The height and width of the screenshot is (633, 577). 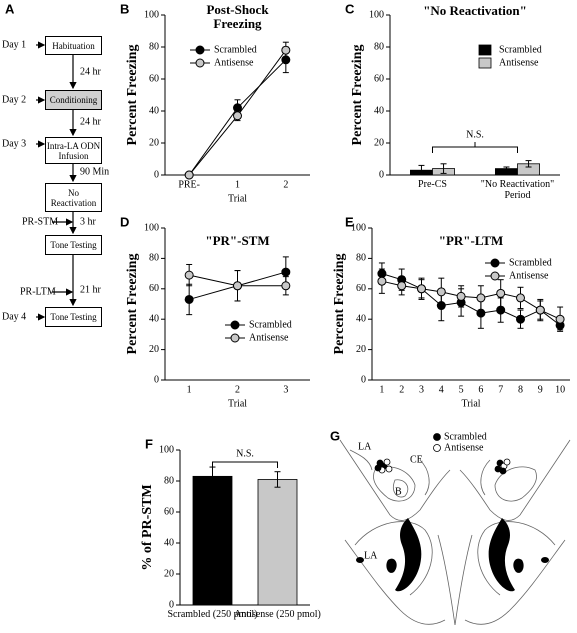 I want to click on x-tick-label: Antisense (250 pmol), so click(x=277, y=614).